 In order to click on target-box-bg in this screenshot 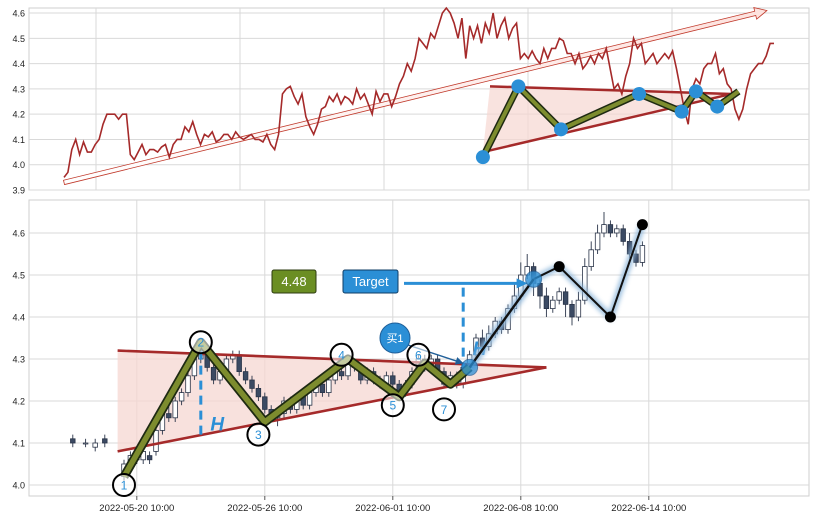, I will do `click(370, 281)`.